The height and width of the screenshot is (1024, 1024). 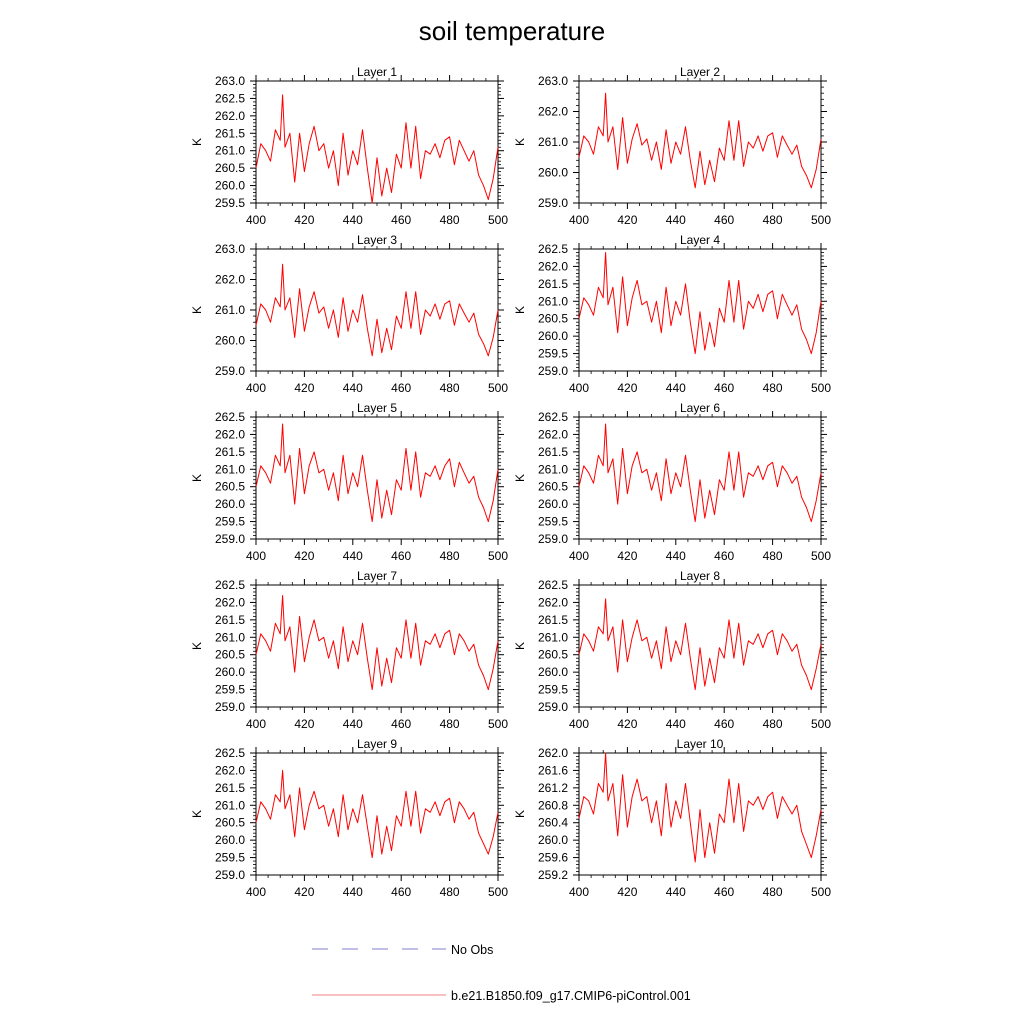 I want to click on figure-title: soil temperature, so click(x=512, y=31).